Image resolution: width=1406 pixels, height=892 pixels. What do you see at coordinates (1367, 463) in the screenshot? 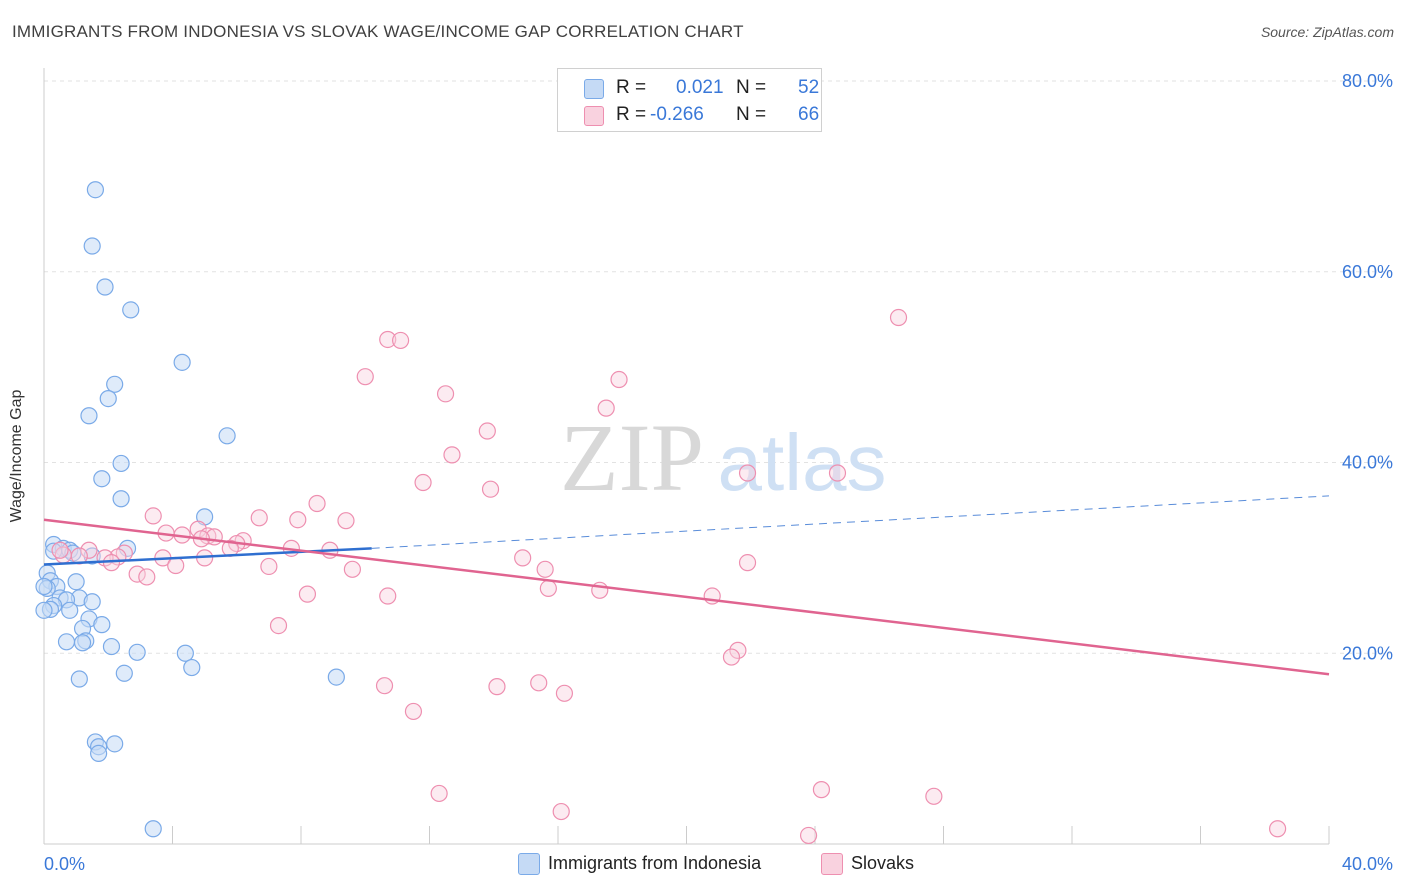
I see `y-tick-label: 40.0%` at bounding box center [1367, 463].